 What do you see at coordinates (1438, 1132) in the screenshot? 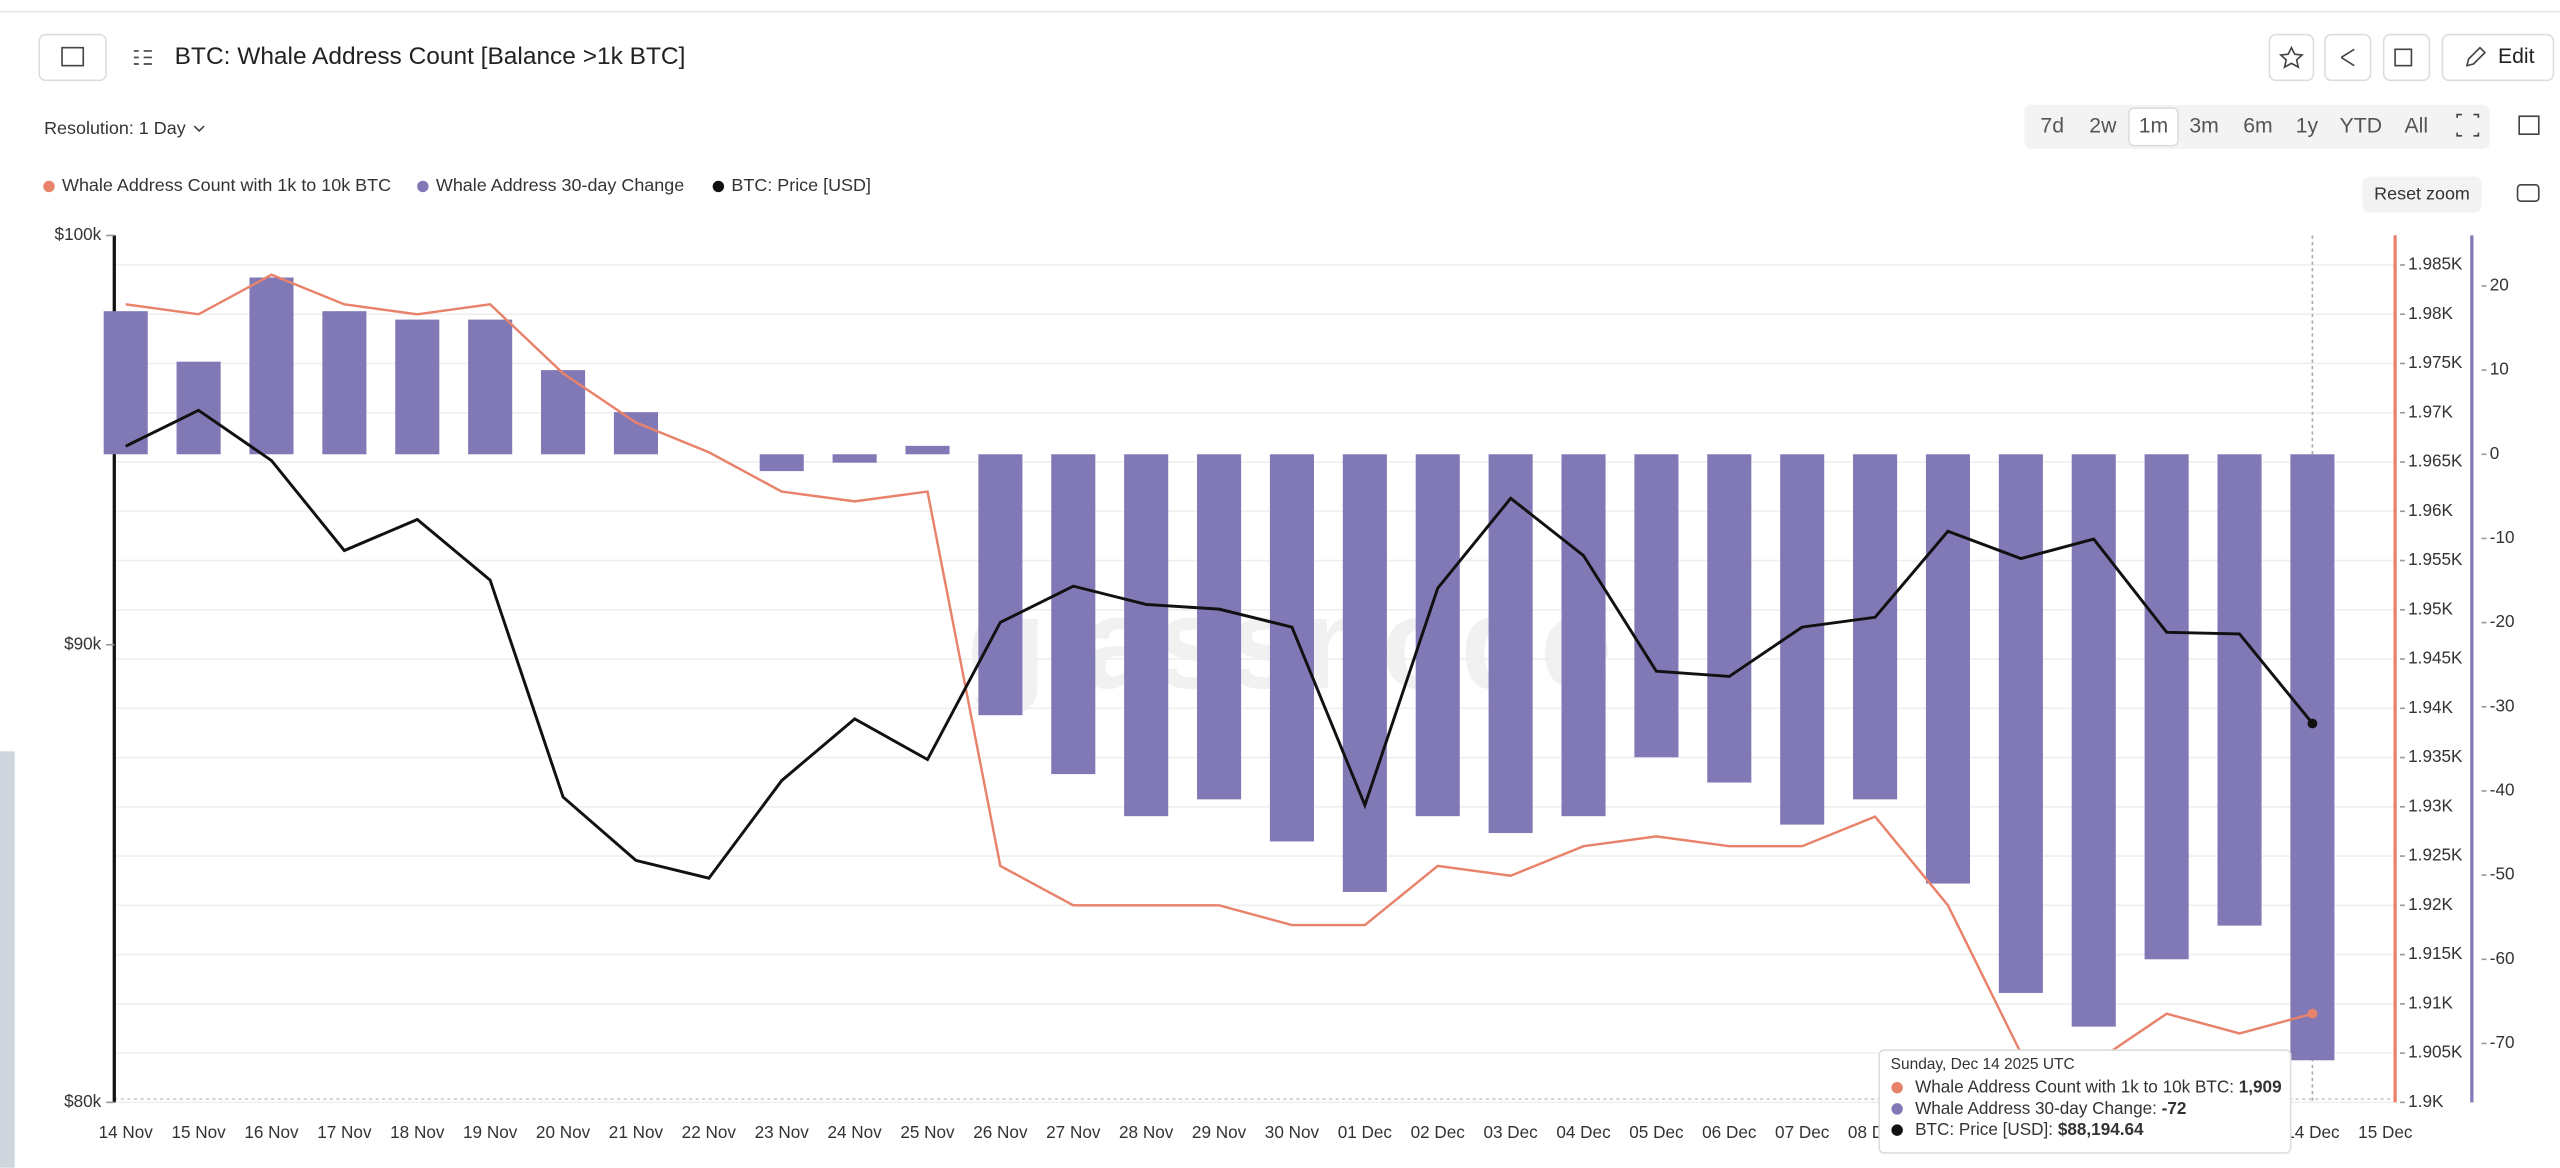
I see `x-tick-label: 02 Dec` at bounding box center [1438, 1132].